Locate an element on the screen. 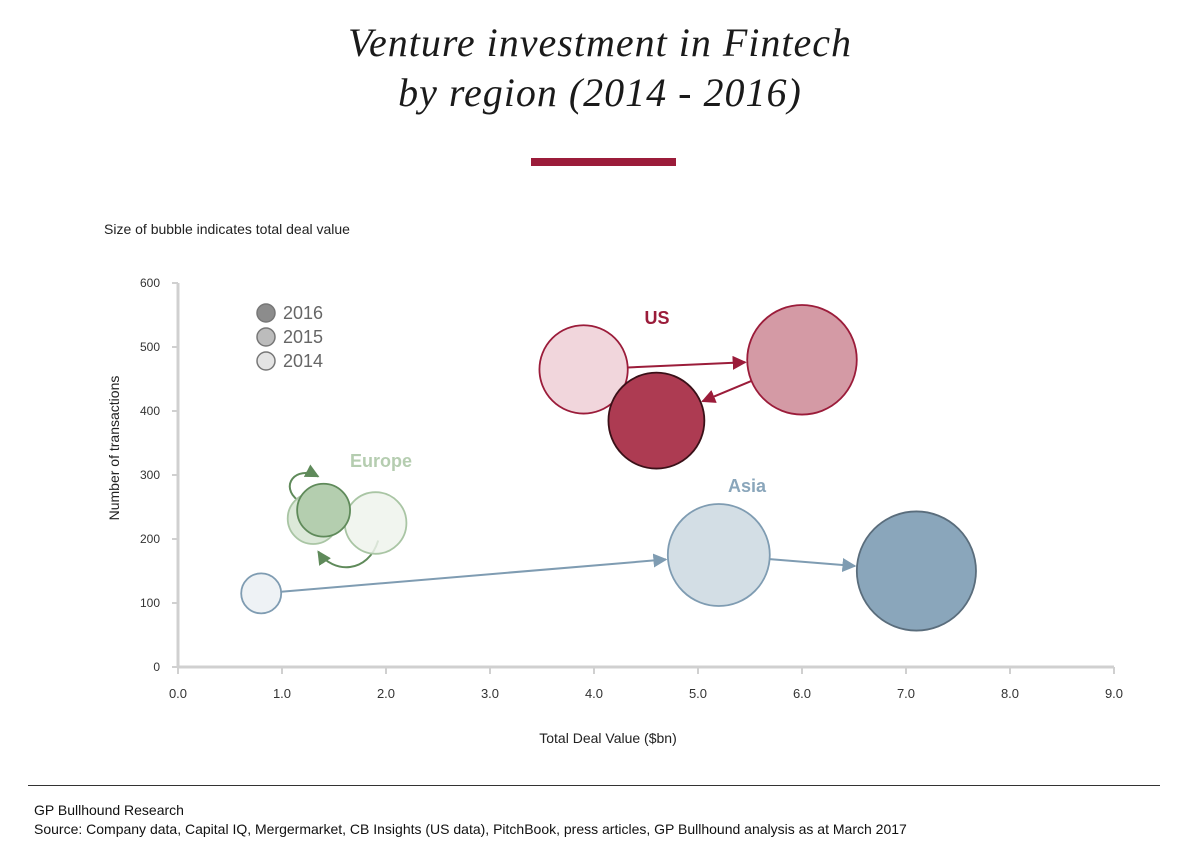  bubble-europe-2016 is located at coordinates (323, 510).